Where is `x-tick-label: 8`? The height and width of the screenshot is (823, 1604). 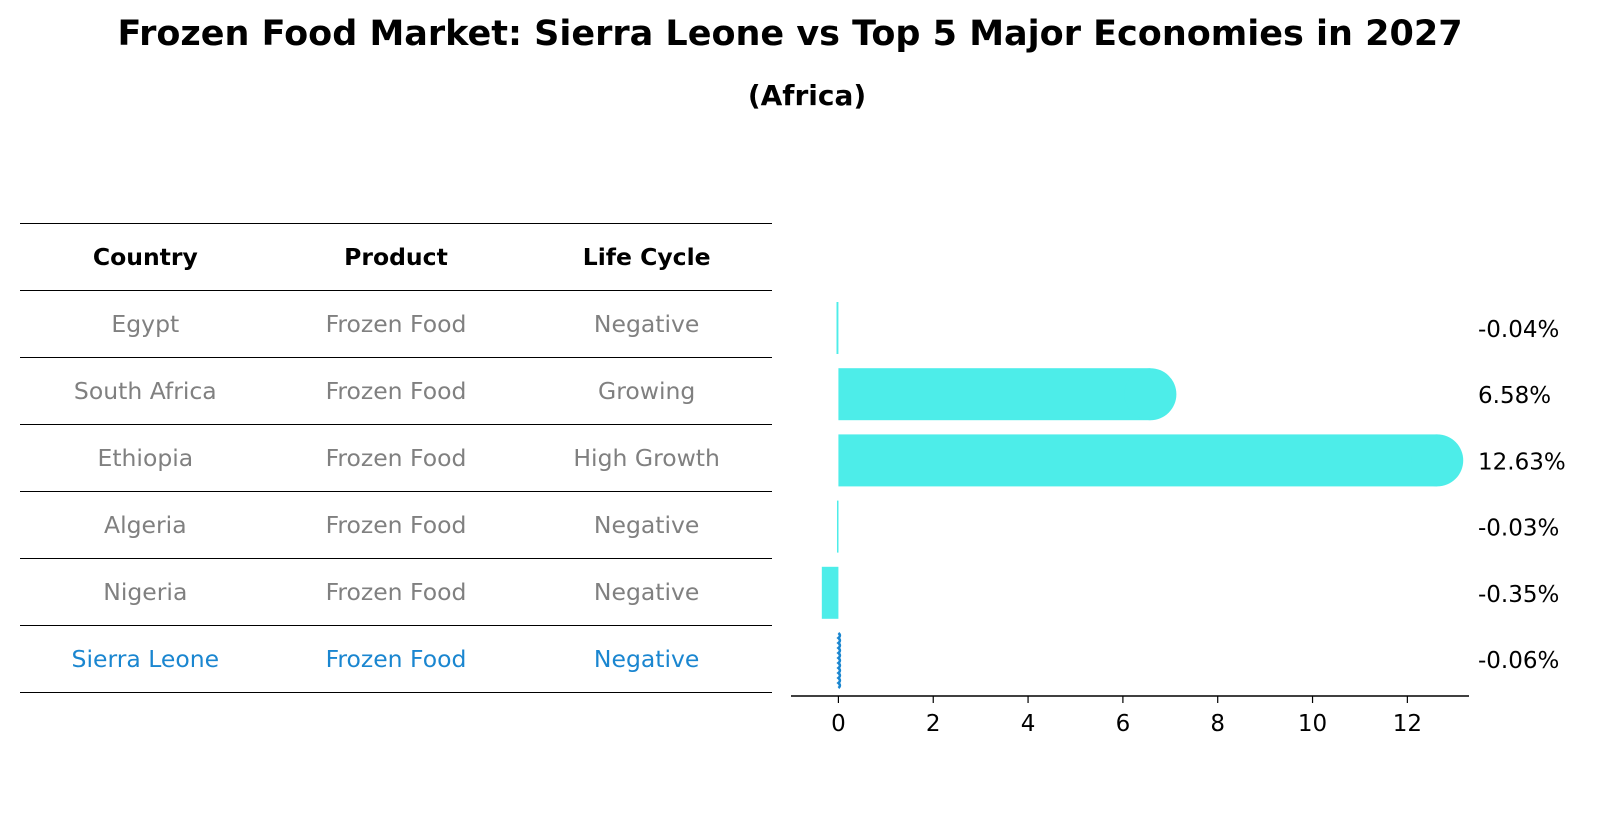 x-tick-label: 8 is located at coordinates (1217, 724).